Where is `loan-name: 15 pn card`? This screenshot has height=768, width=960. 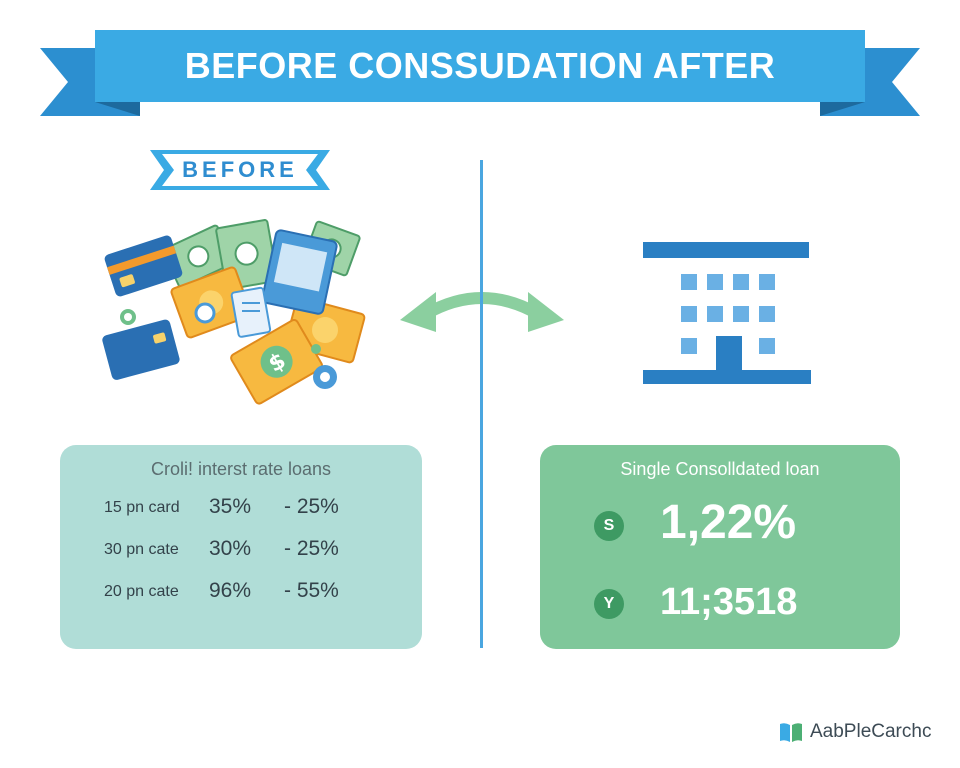
loan-name: 15 pn card is located at coordinates (142, 507).